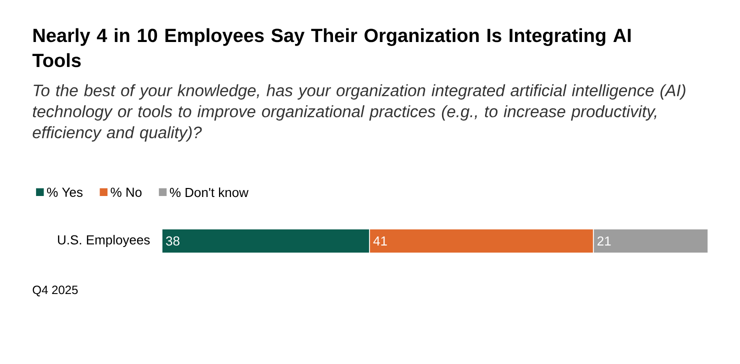 The width and height of the screenshot is (740, 364). I want to click on y-tick-label: U.S. Employees, so click(104, 241).